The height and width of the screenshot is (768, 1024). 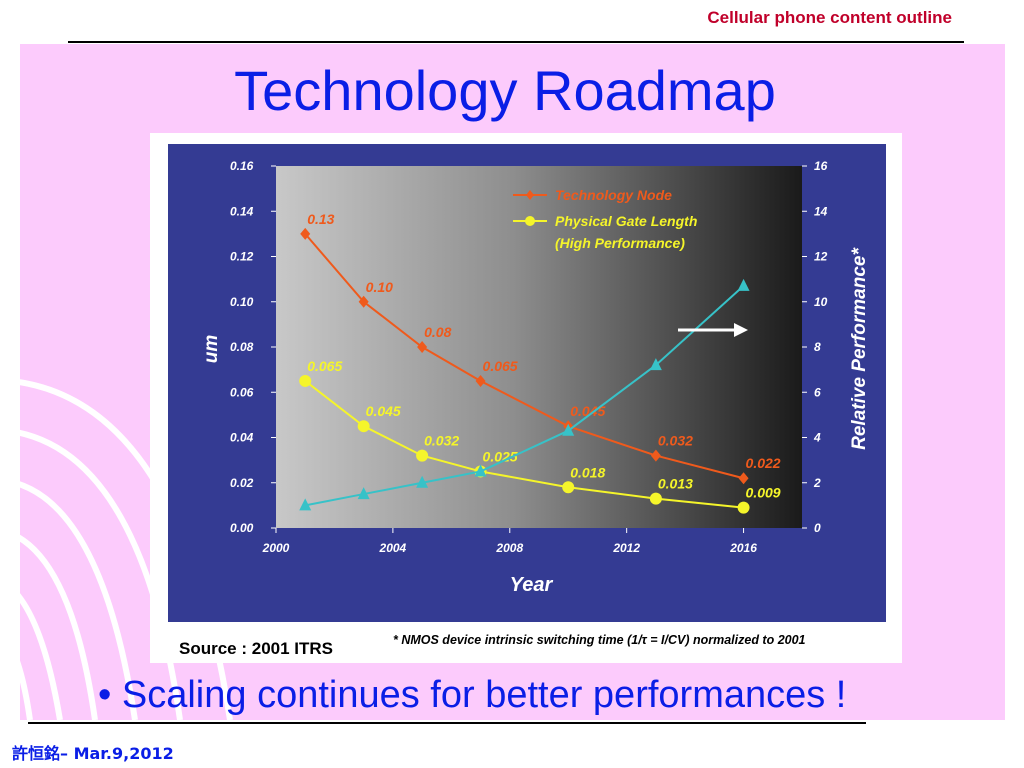 I want to click on y2-tick-label: 2, so click(x=817, y=483).